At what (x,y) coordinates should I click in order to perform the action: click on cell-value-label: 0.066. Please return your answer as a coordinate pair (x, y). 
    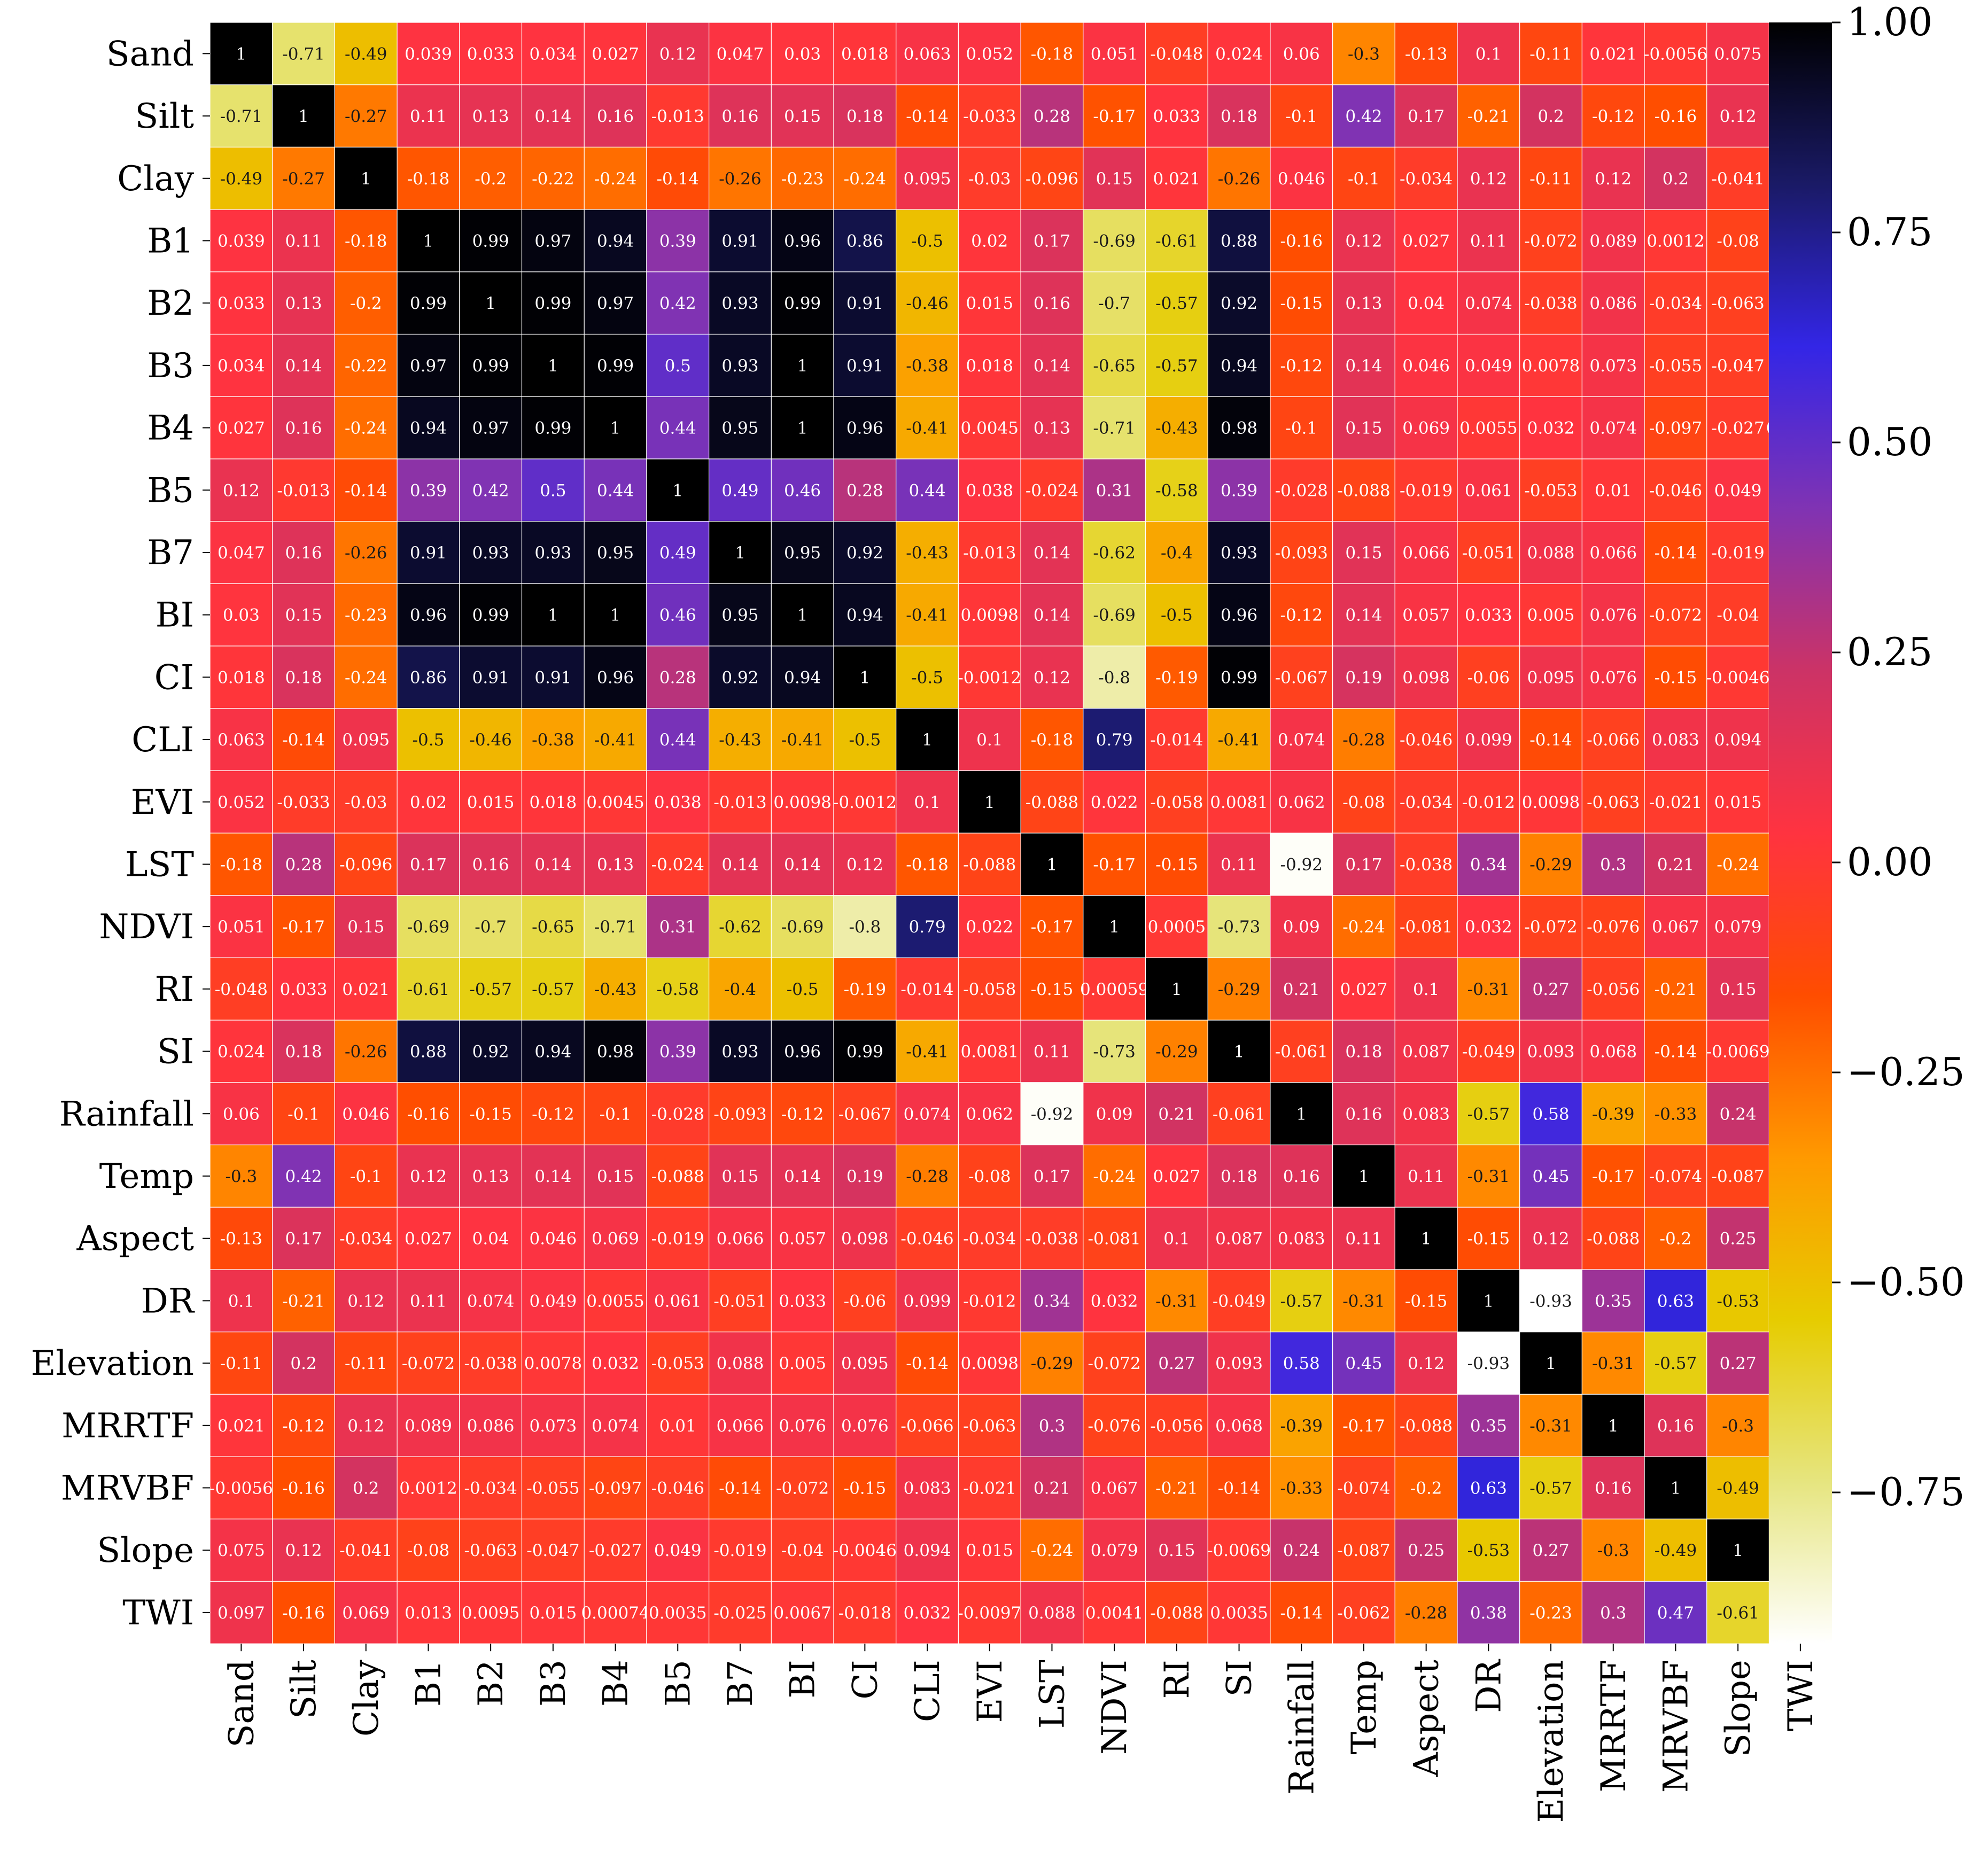
    Looking at the image, I should click on (1613, 553).